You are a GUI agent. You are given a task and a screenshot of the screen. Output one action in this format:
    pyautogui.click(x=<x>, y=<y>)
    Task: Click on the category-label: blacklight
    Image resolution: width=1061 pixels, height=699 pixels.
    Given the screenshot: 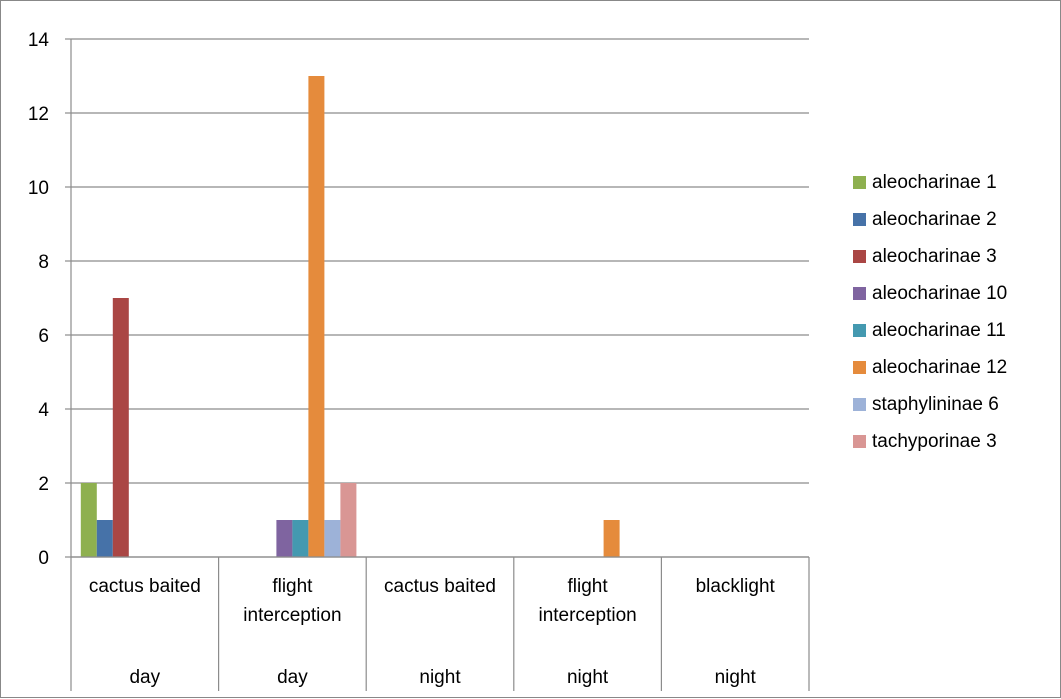 What is the action you would take?
    pyautogui.click(x=736, y=586)
    